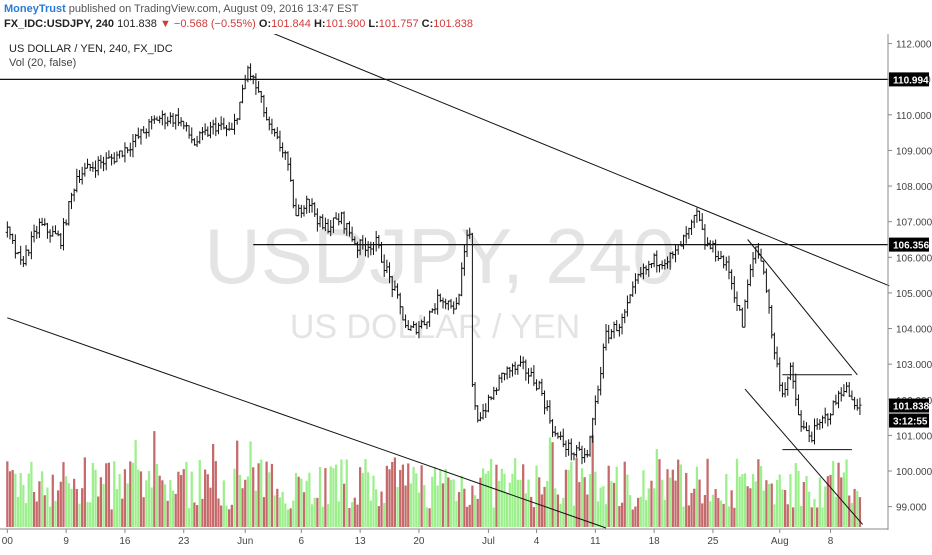 This screenshot has height=555, width=932. I want to click on volume-label: Vol (20, false), so click(42, 63).